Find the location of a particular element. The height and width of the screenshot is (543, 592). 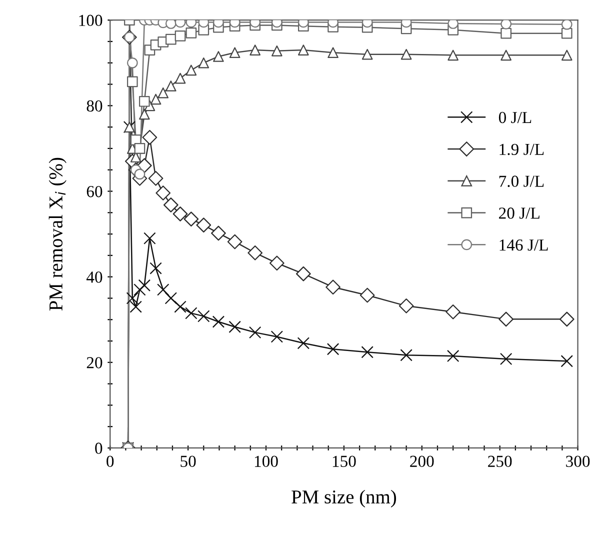

y-tick-label: 80 is located at coordinates (94, 106).